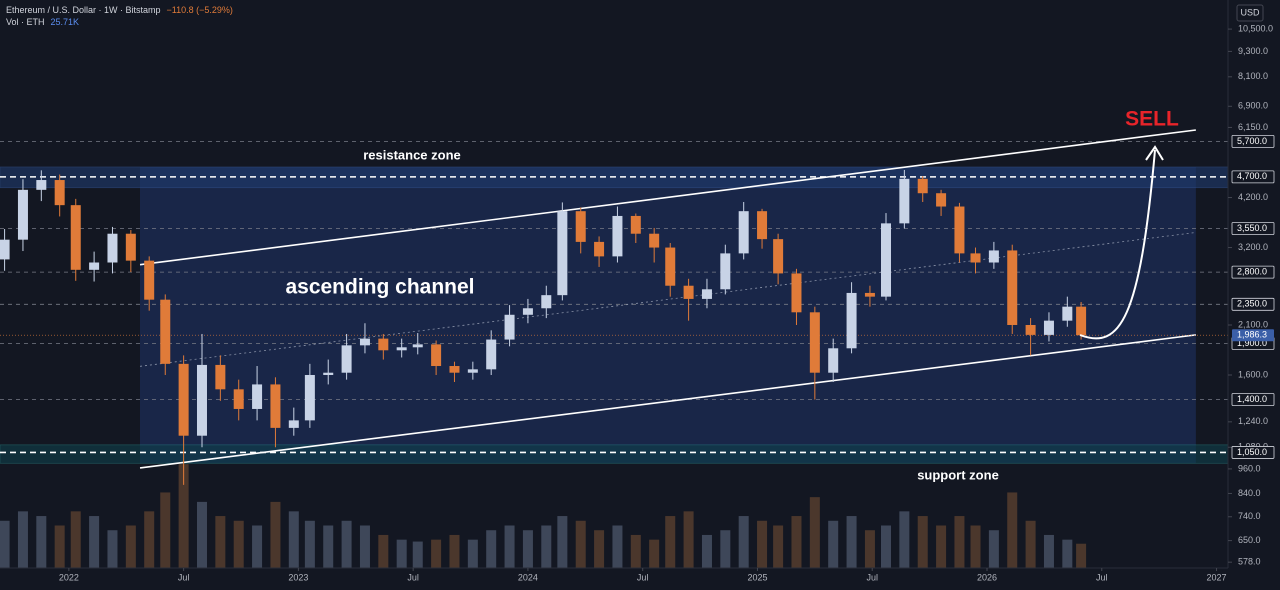 This screenshot has width=1280, height=590. Describe the element at coordinates (1152, 119) in the screenshot. I see `signal-label: SELL` at that location.